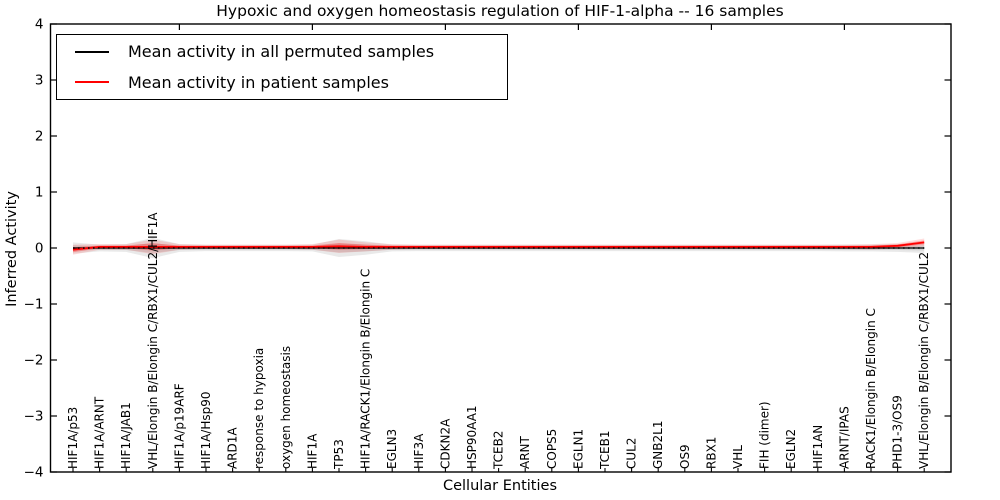 Image resolution: width=1000 pixels, height=500 pixels. What do you see at coordinates (366, 369) in the screenshot?
I see `x-tick-label: HIF1A/RACK1/Elongin B/Elongin C` at bounding box center [366, 369].